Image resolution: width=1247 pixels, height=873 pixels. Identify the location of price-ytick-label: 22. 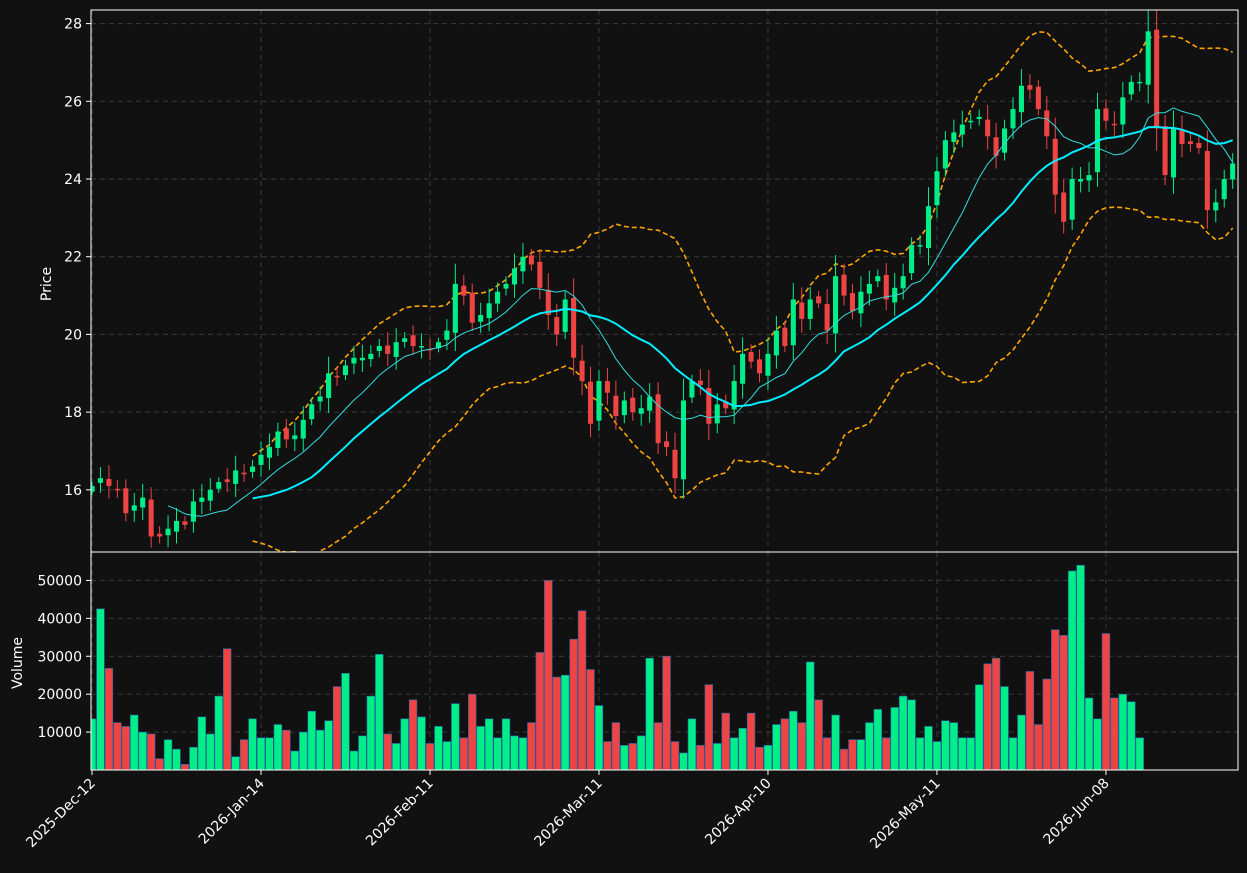
(73, 258).